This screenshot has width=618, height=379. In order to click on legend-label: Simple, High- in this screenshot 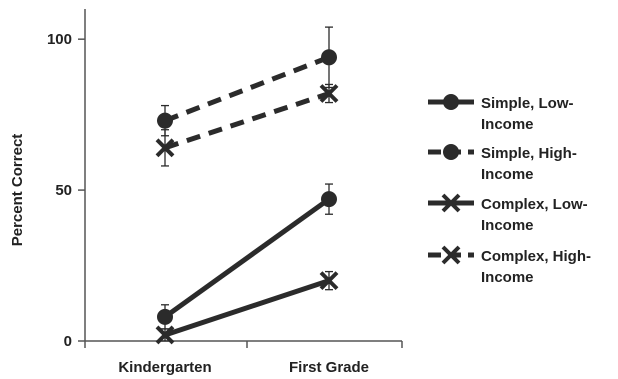, I will do `click(529, 153)`.